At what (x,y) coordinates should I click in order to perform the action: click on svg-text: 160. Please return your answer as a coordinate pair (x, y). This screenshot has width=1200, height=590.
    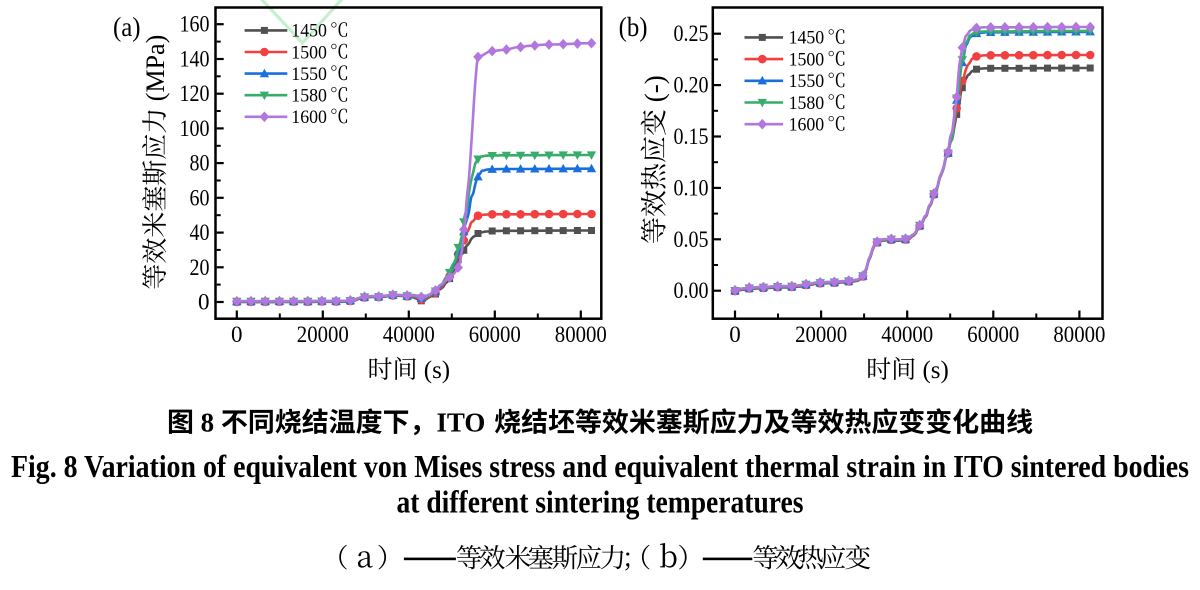
    Looking at the image, I should click on (195, 24).